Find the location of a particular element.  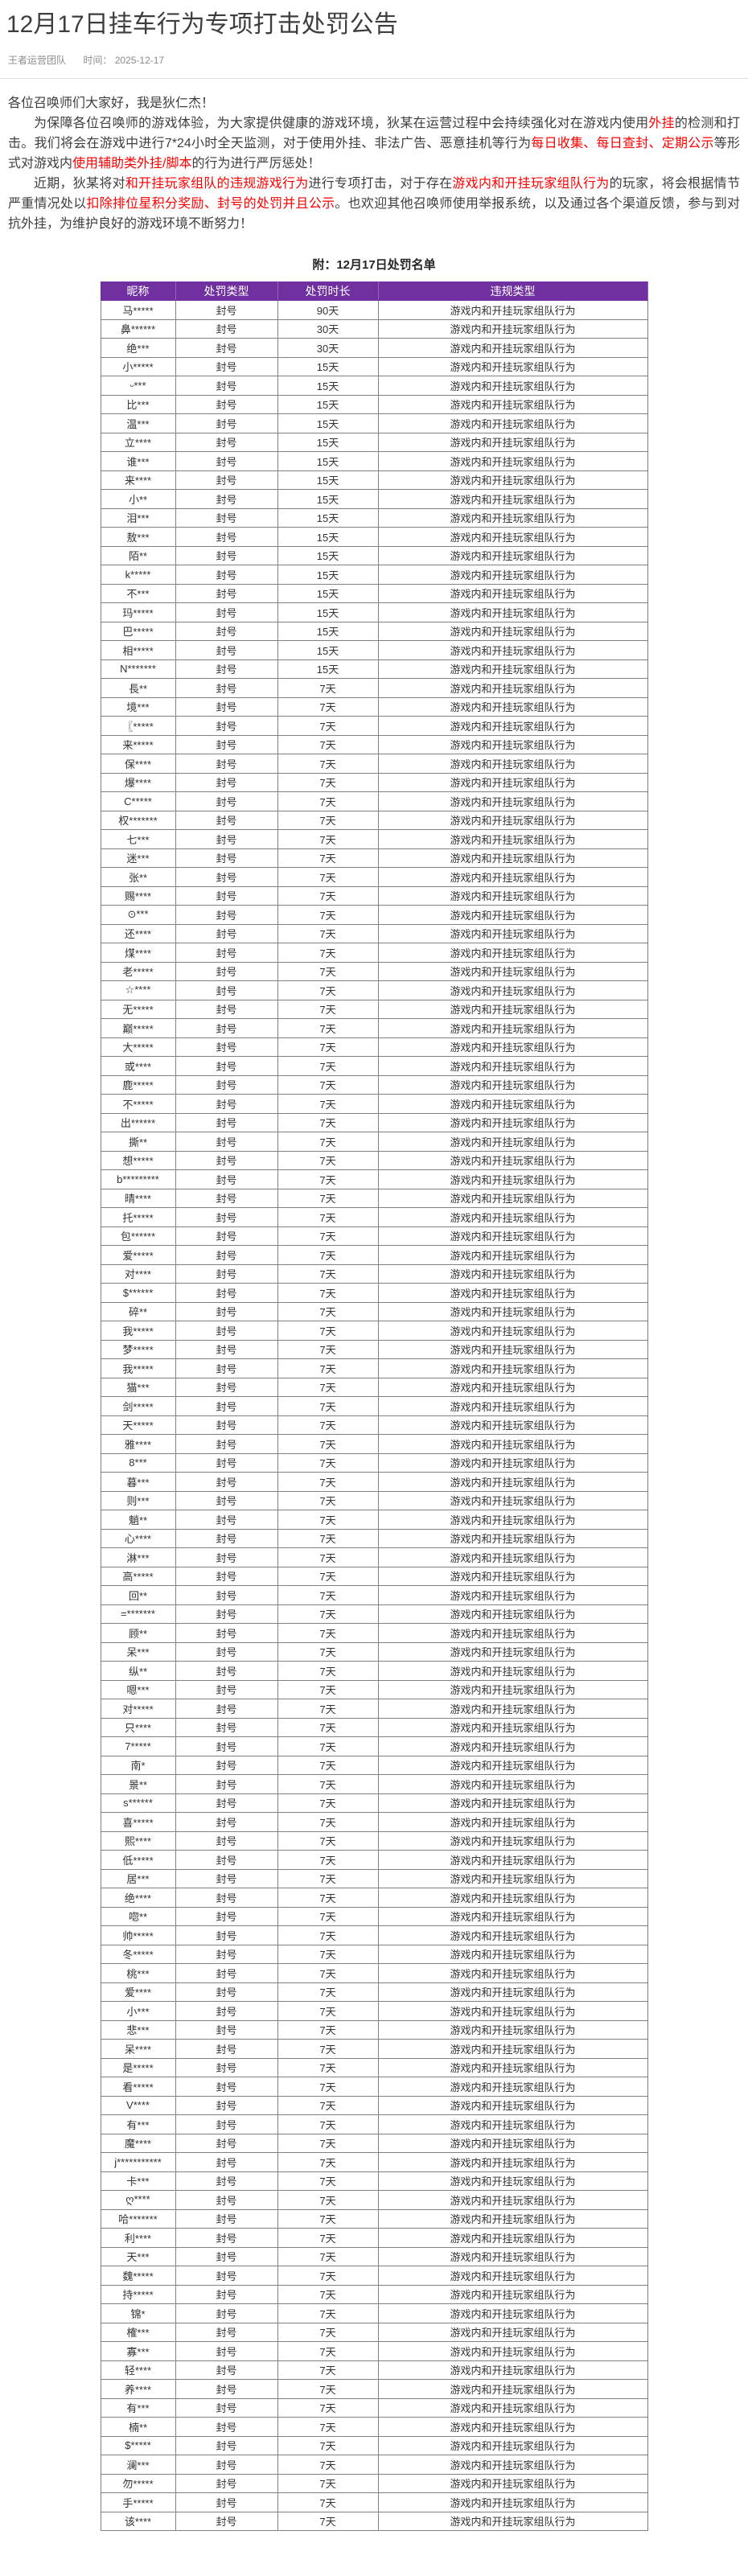

cell-duration: 30天 is located at coordinates (328, 328).